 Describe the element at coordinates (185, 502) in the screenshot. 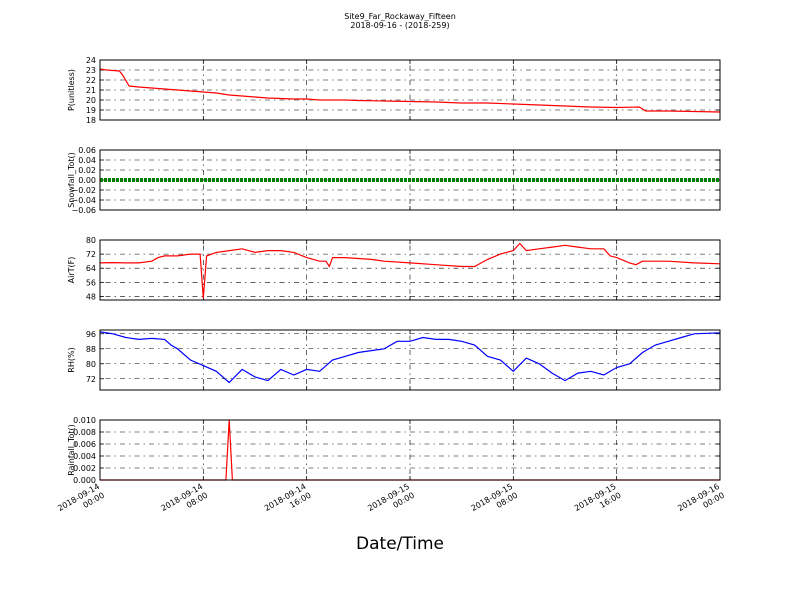

I see `x-tick-label: 2018-09-1408:00` at that location.